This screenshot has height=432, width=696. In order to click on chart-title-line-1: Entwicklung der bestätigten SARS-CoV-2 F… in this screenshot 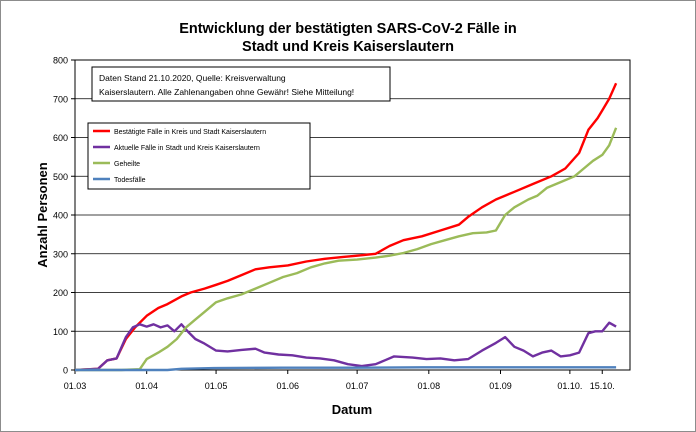, I will do `click(348, 29)`.